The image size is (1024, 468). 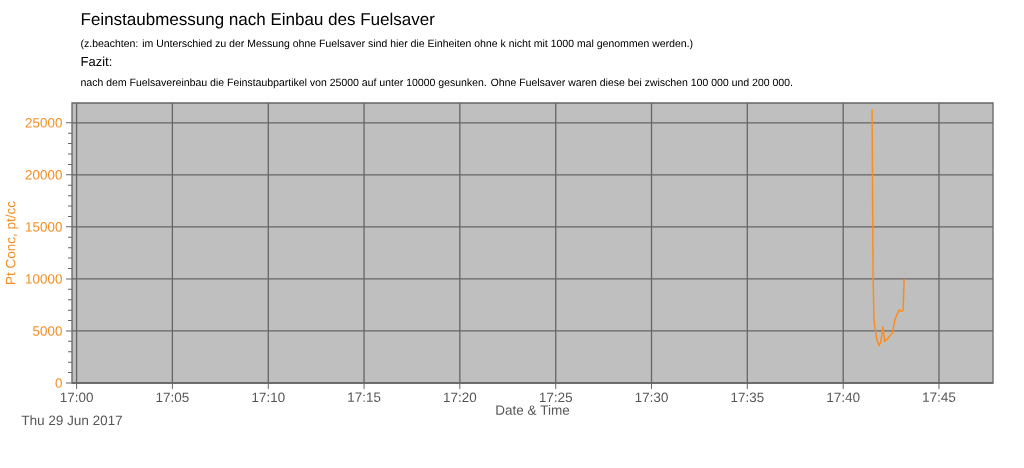 What do you see at coordinates (747, 397) in the screenshot?
I see `x-tick-label: 17:35` at bounding box center [747, 397].